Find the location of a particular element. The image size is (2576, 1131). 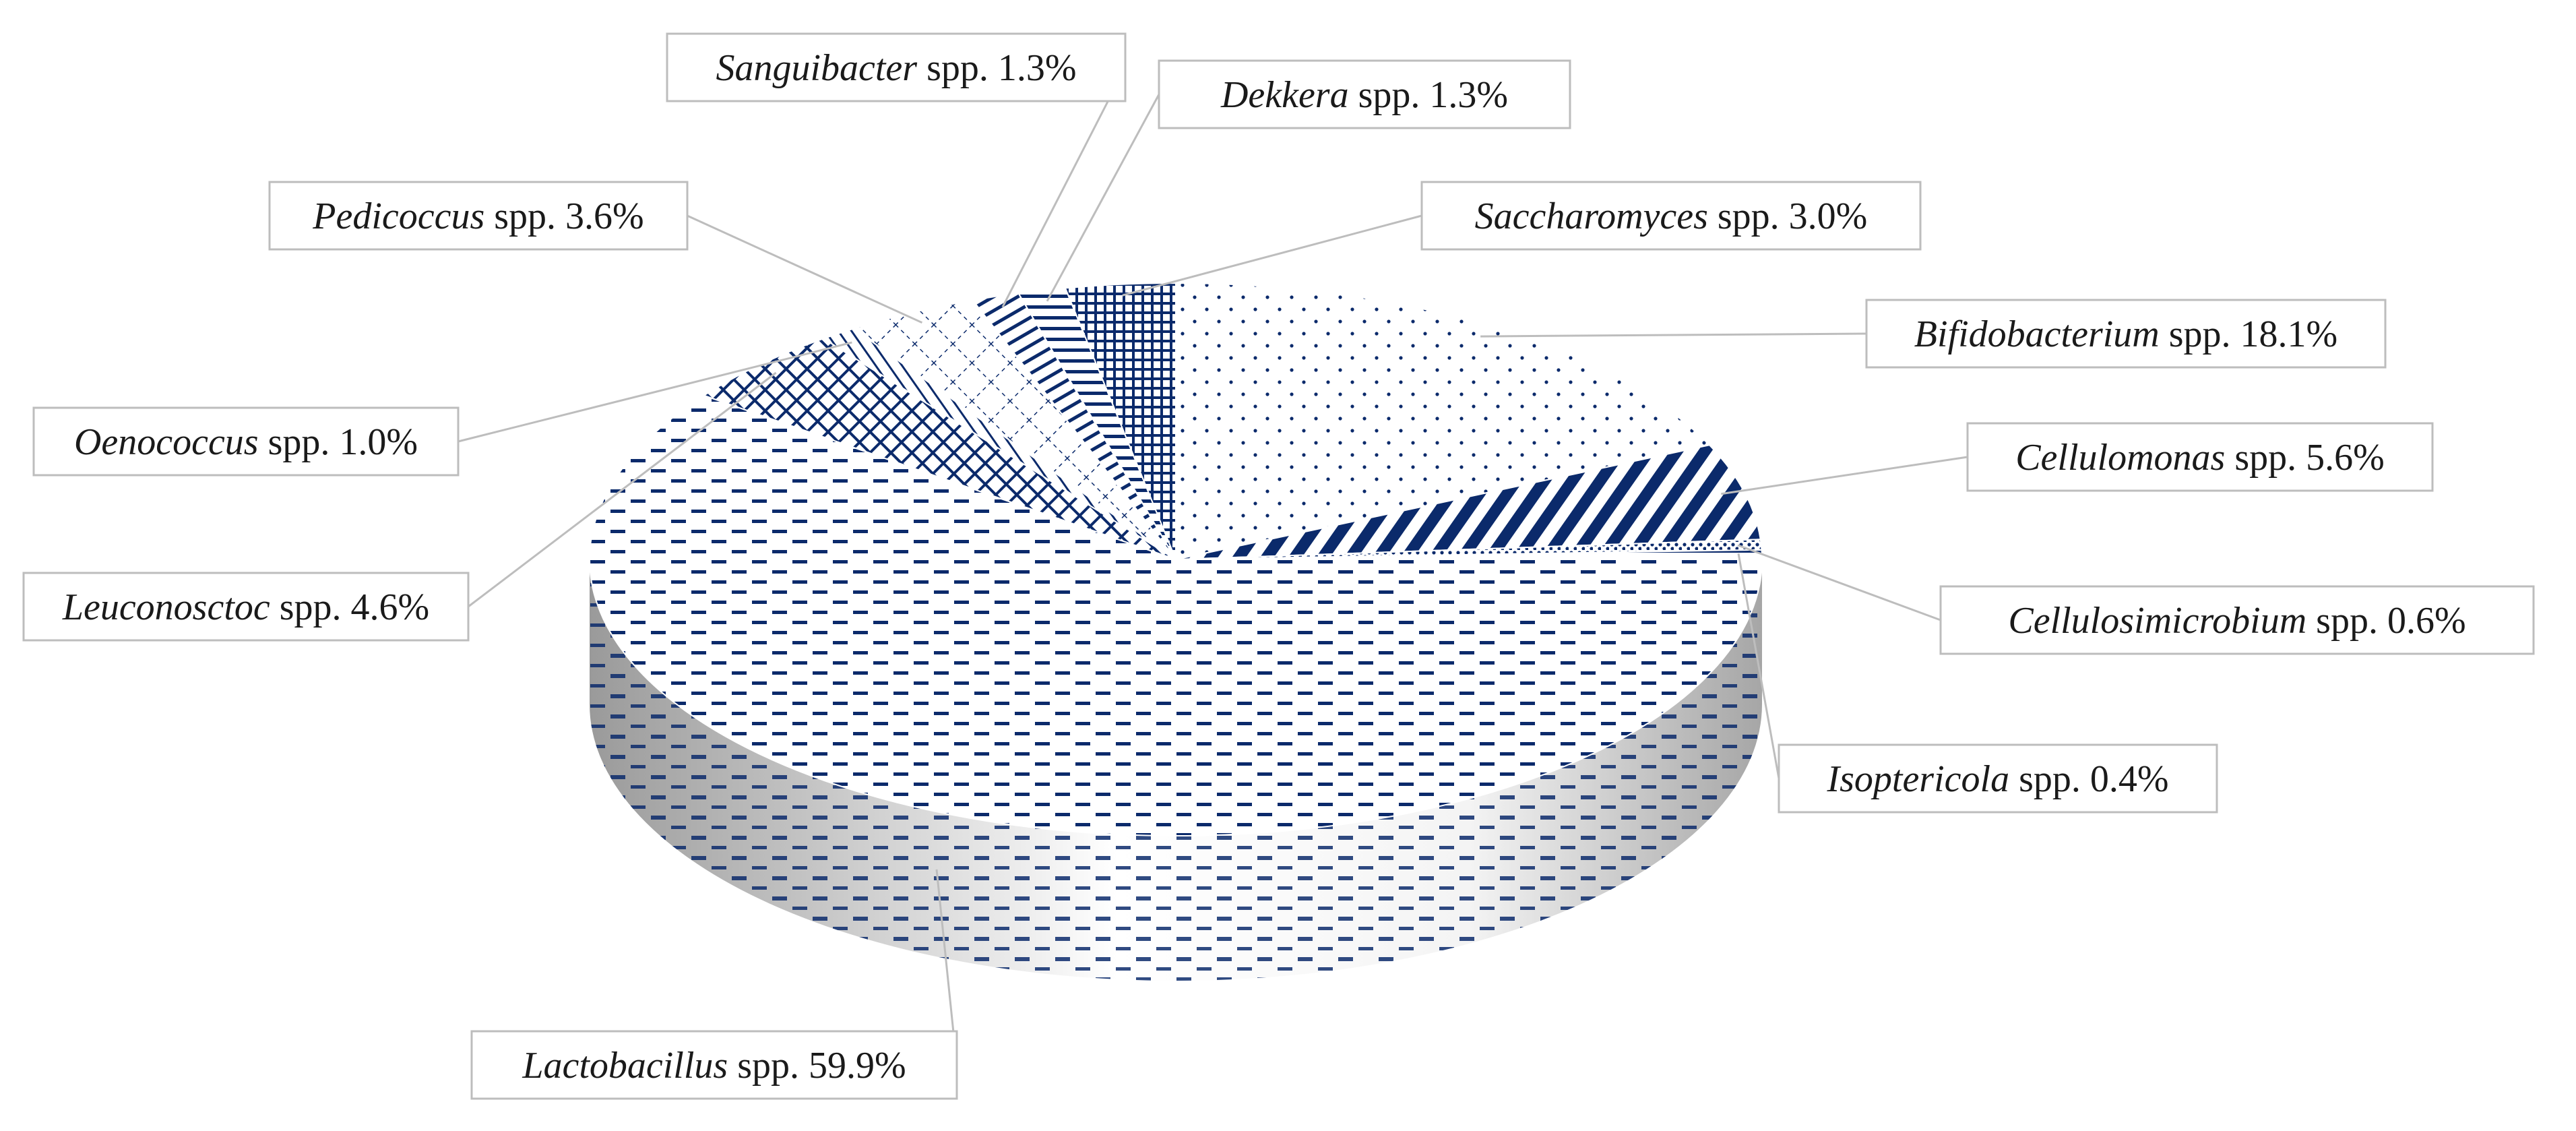

slice-label-cellulomonas: Cellulomonas spp. 5.6% is located at coordinates (2200, 458).